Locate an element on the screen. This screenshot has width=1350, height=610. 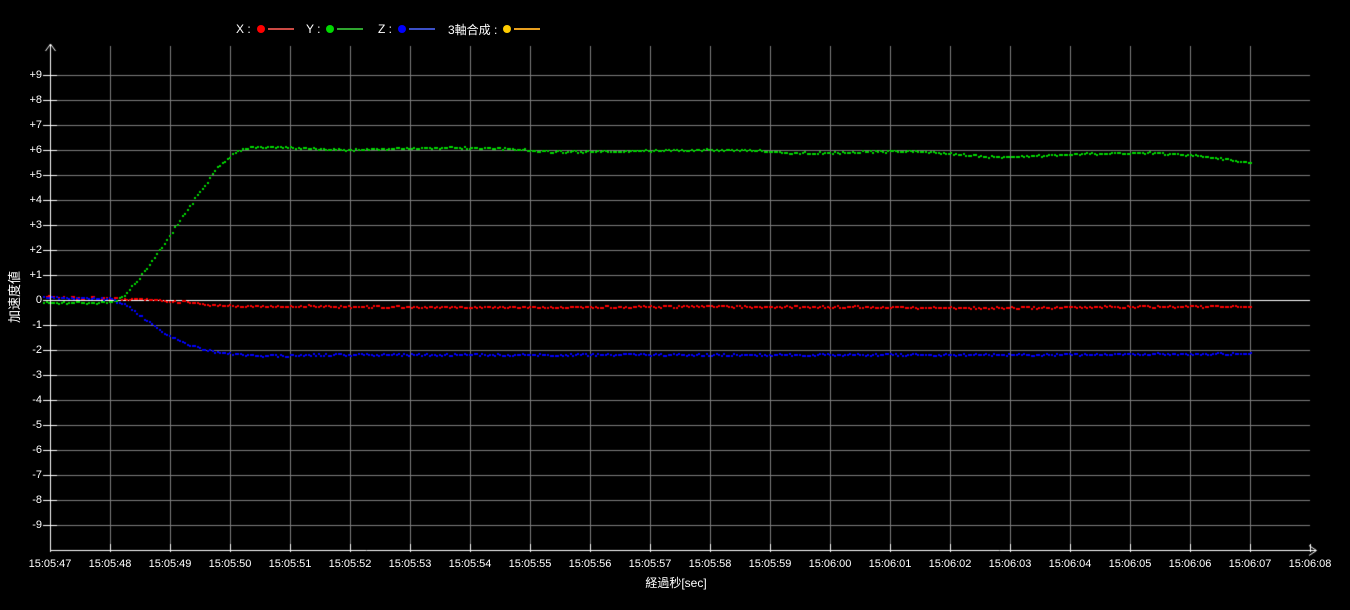
y-tick-label: -7 is located at coordinates (37, 475).